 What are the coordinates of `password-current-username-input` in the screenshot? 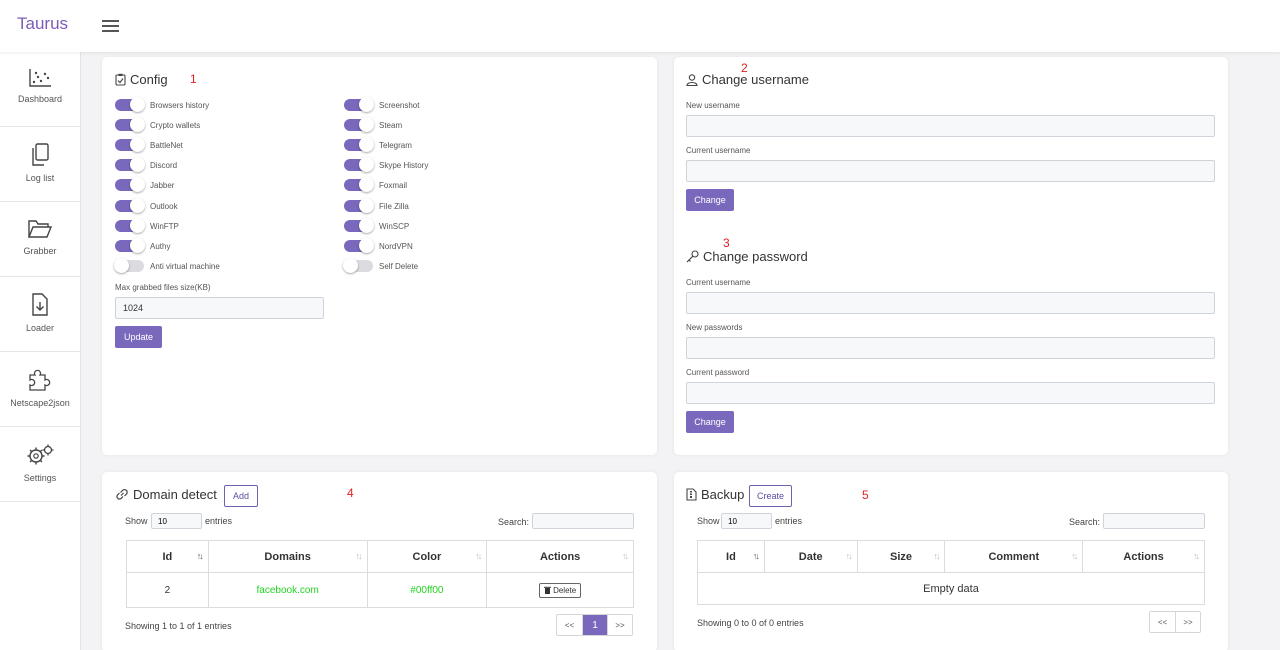 It's located at (950, 303).